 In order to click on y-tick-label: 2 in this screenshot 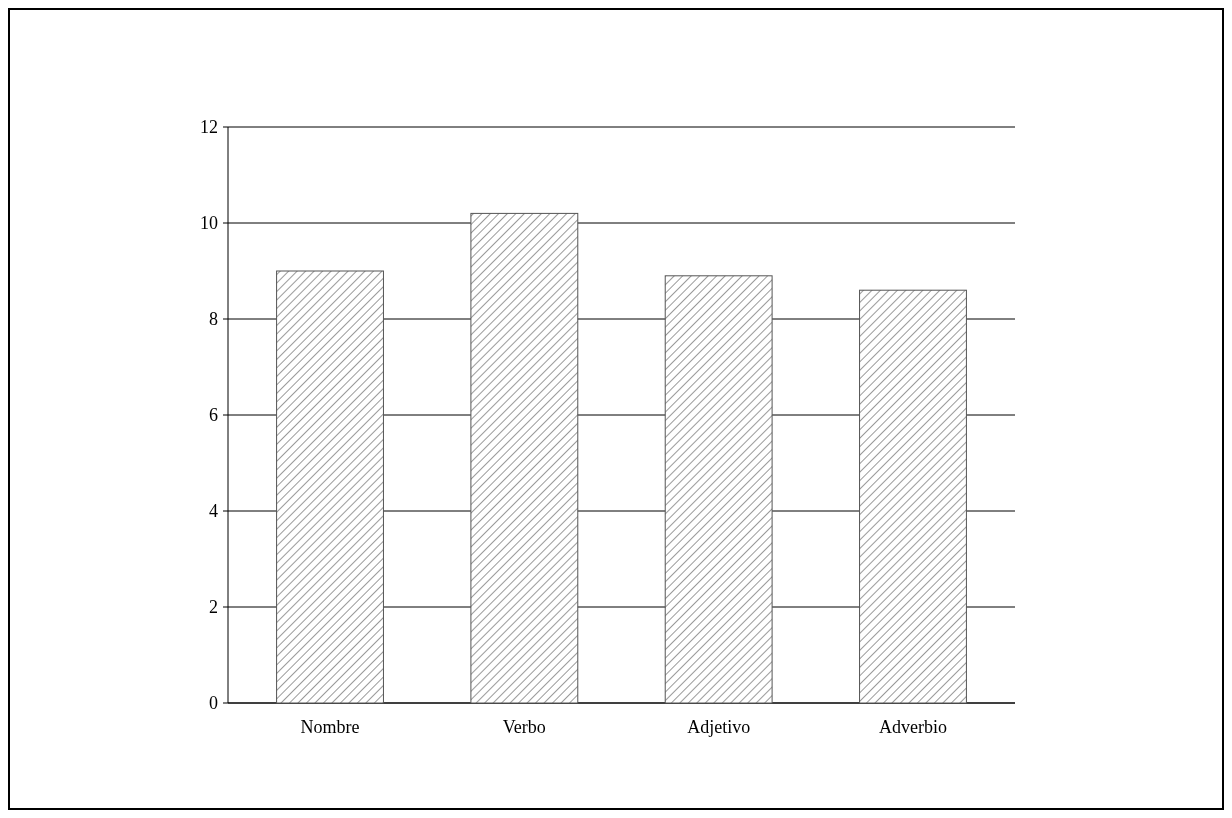, I will do `click(213, 607)`.